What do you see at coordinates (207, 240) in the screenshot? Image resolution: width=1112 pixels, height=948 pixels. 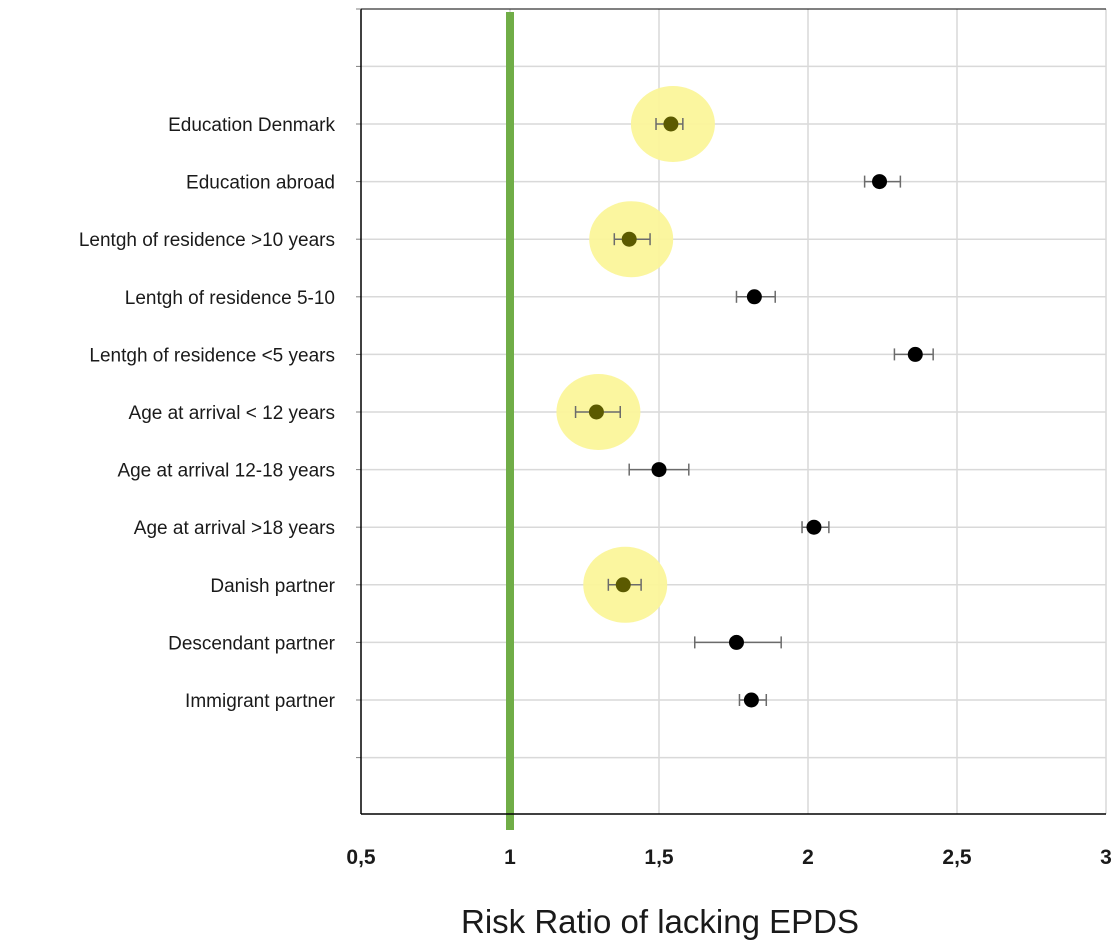 I see `category-label: Lentgh of residence >10 years` at bounding box center [207, 240].